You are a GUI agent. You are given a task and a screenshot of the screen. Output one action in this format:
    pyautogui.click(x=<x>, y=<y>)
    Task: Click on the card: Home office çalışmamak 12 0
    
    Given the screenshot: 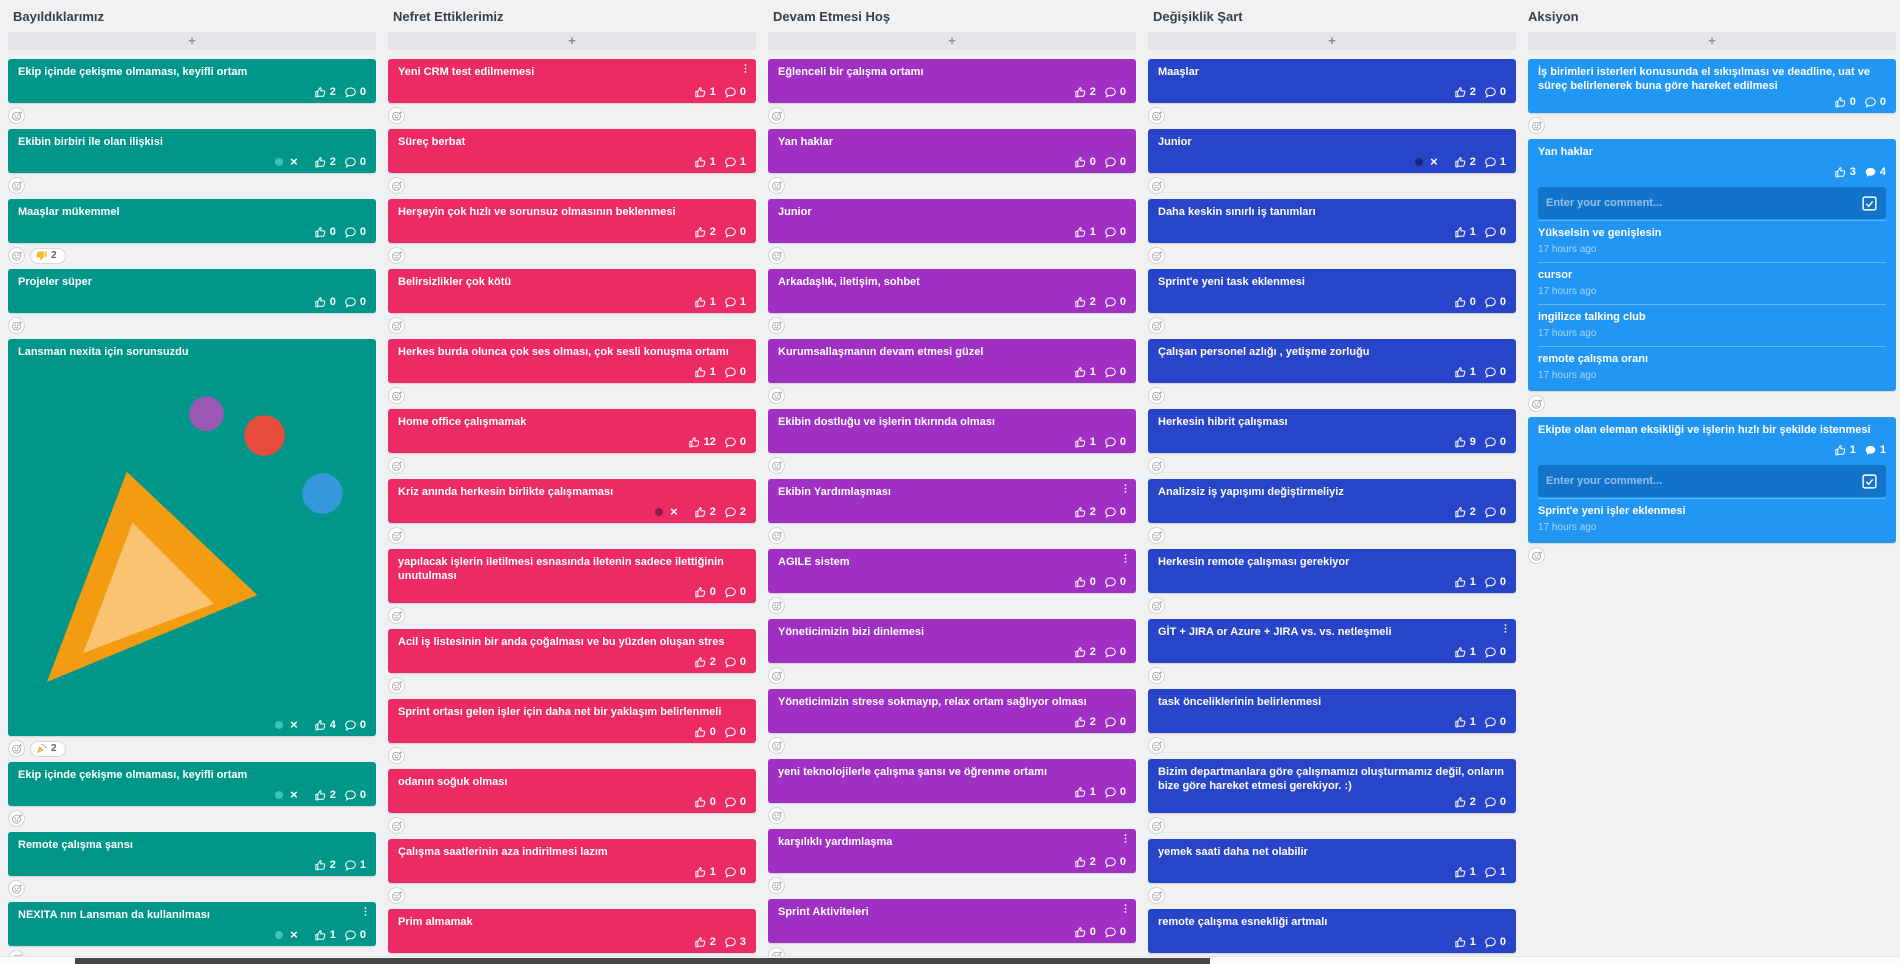 What is the action you would take?
    pyautogui.click(x=572, y=431)
    